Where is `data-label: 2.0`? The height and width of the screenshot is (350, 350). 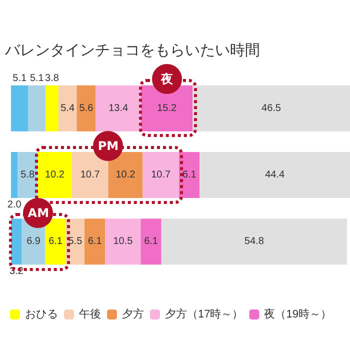 data-label: 2.0 is located at coordinates (14, 205).